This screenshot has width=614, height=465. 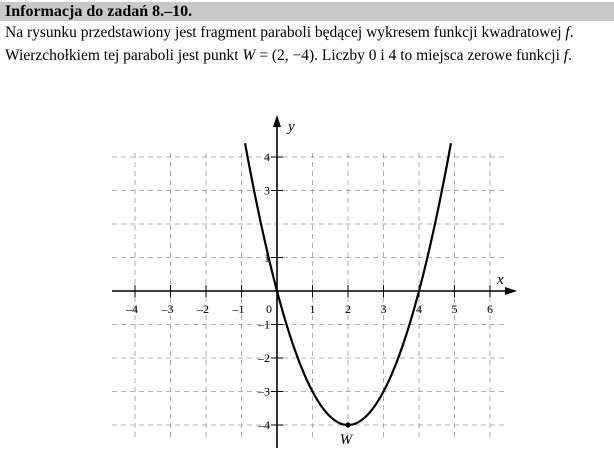 What do you see at coordinates (290, 127) in the screenshot?
I see `y-axis-label: y` at bounding box center [290, 127].